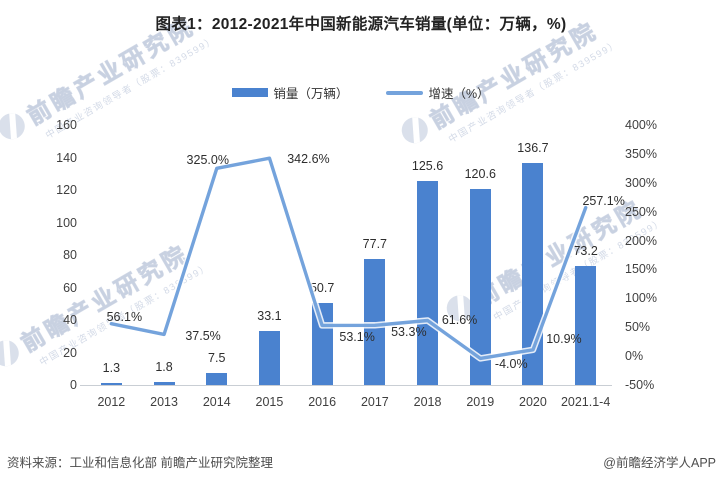 This screenshot has height=480, width=722. Describe the element at coordinates (73, 385) in the screenshot. I see `y-axis-tick-left: 0` at that location.